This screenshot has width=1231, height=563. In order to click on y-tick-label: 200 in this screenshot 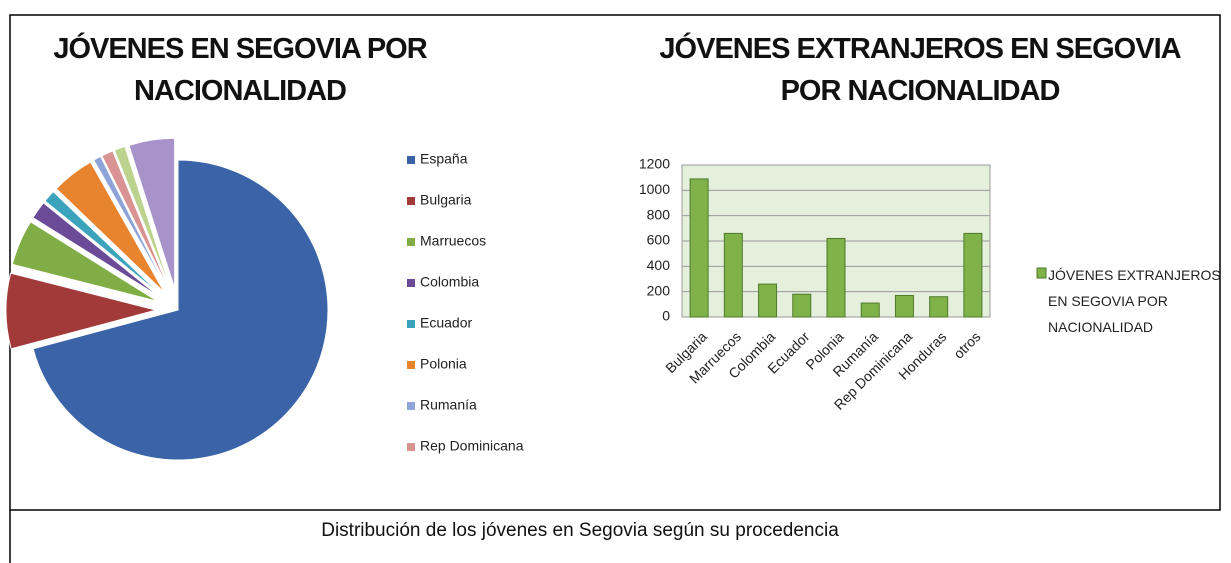, I will do `click(659, 290)`.